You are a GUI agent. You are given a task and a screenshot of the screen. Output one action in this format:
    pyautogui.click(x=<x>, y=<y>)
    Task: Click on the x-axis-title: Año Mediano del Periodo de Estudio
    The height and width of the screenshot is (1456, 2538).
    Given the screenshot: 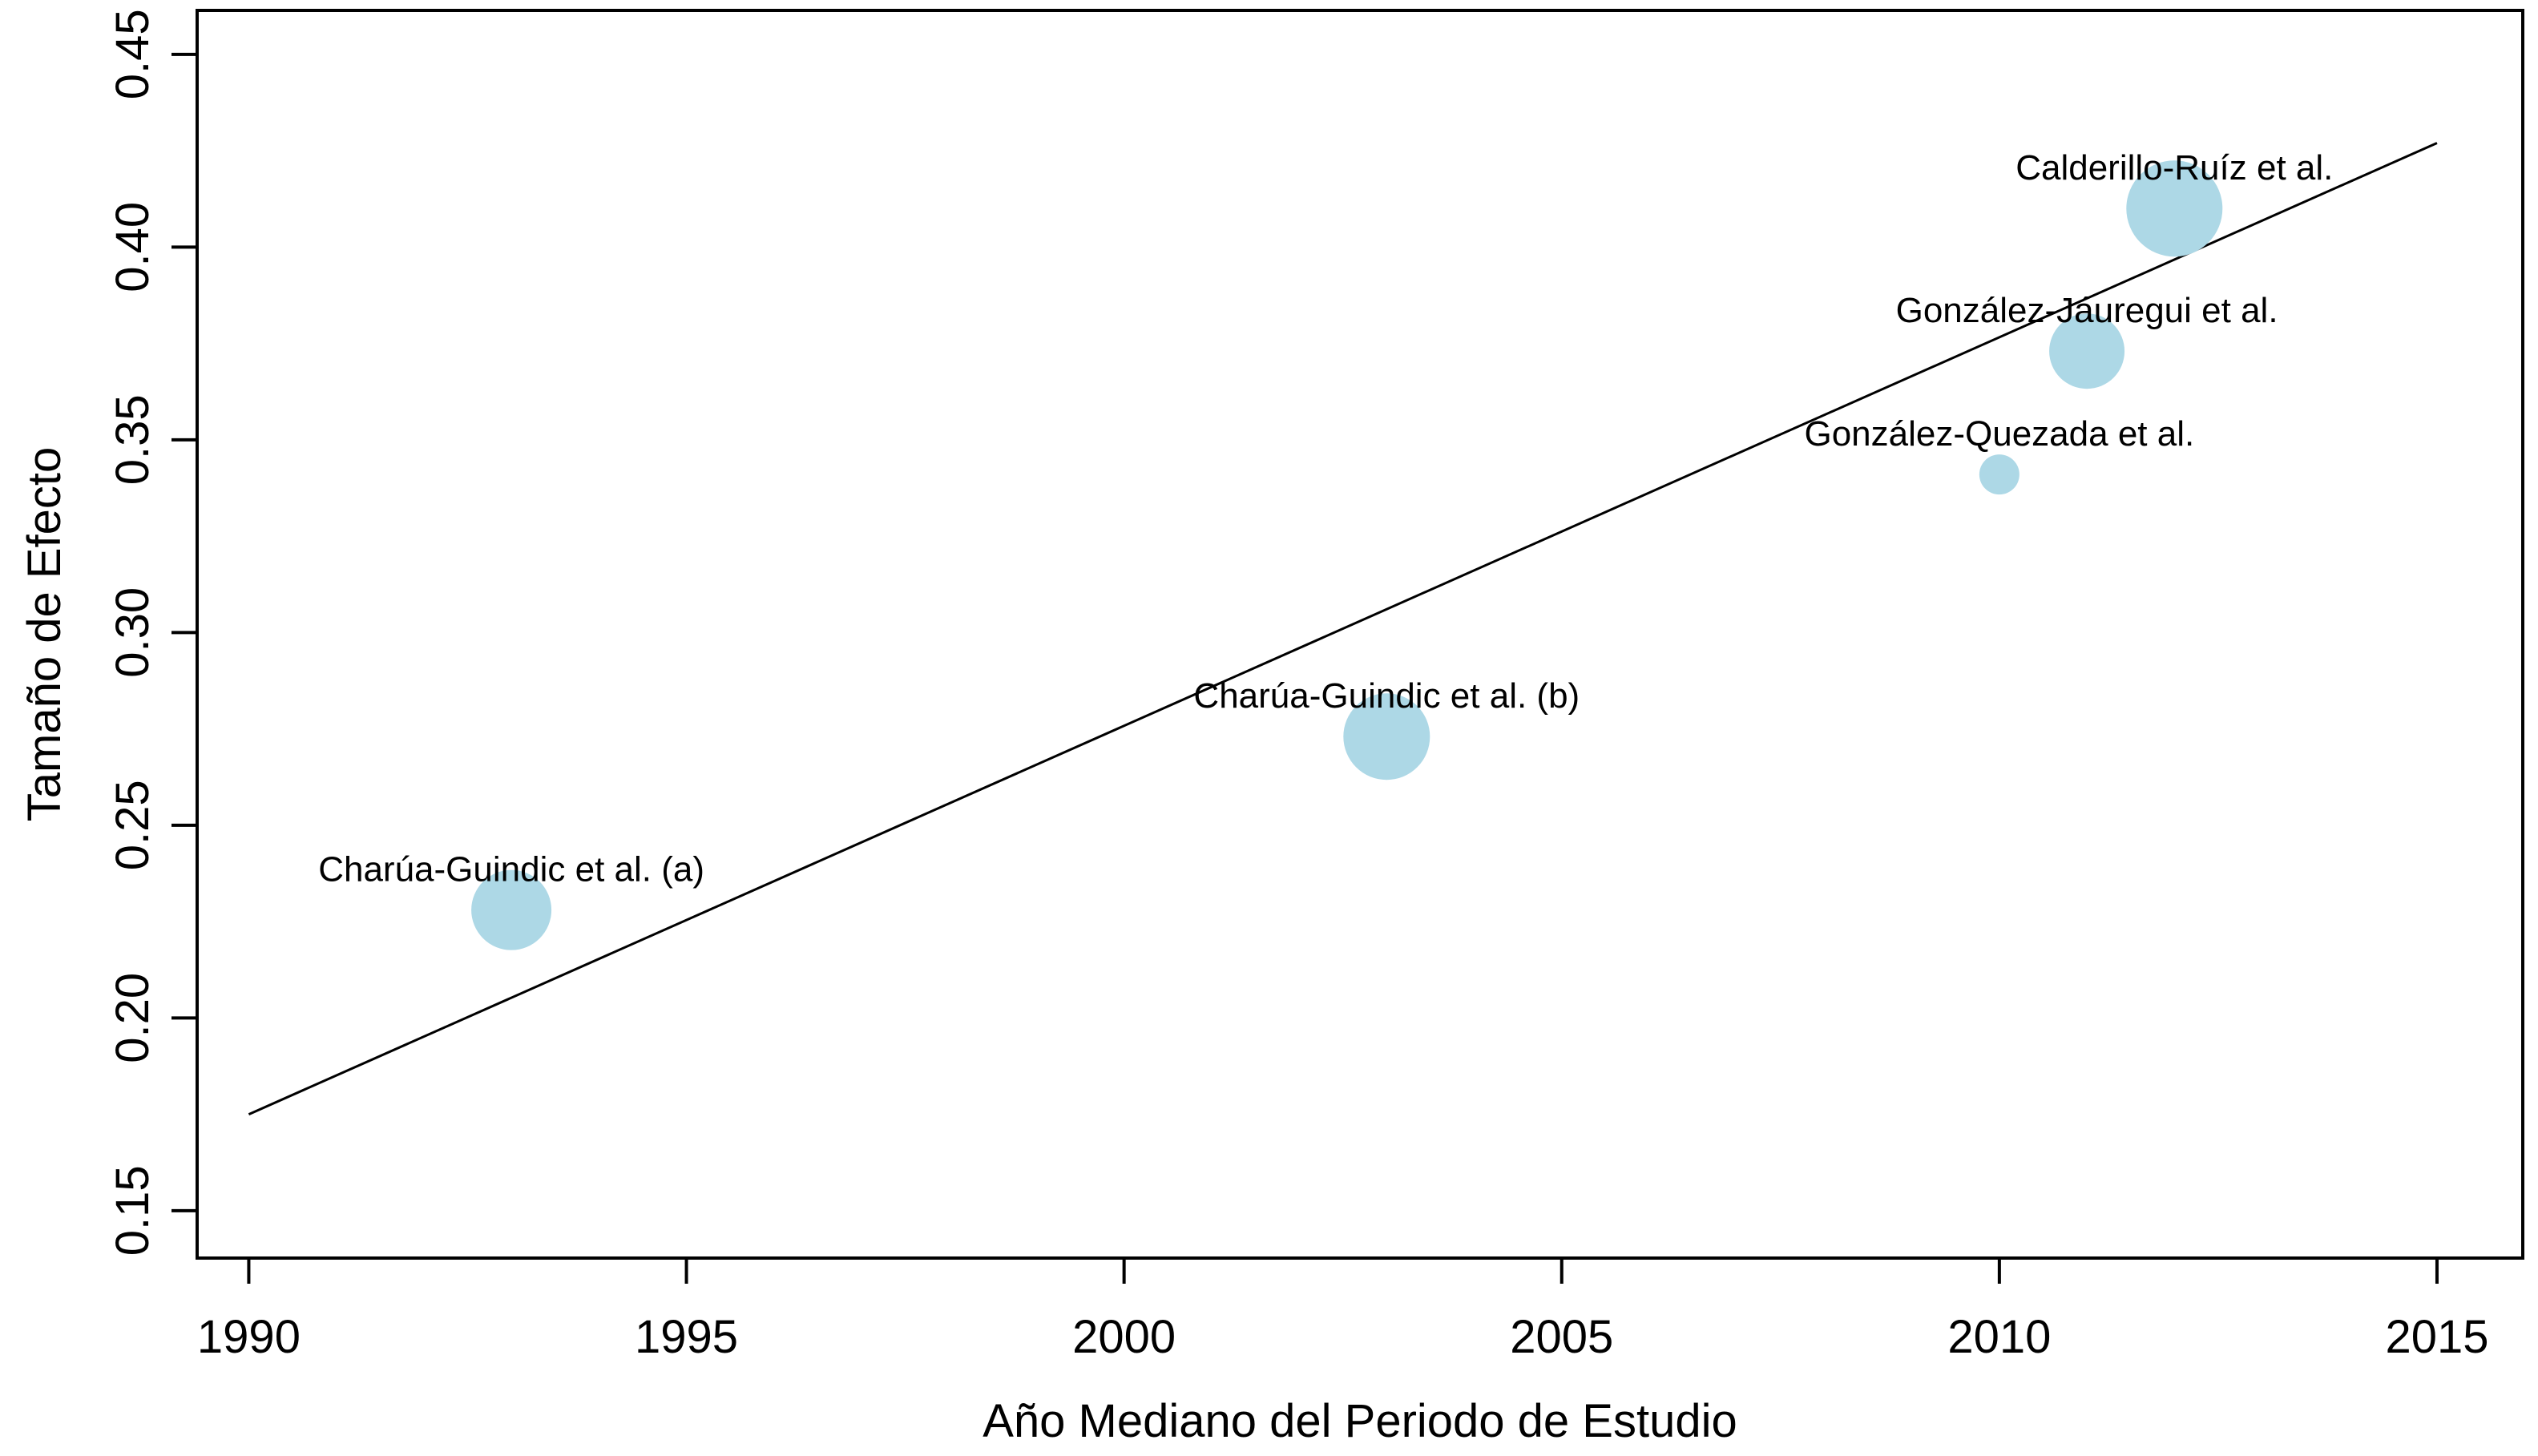 What is the action you would take?
    pyautogui.click(x=1360, y=1421)
    